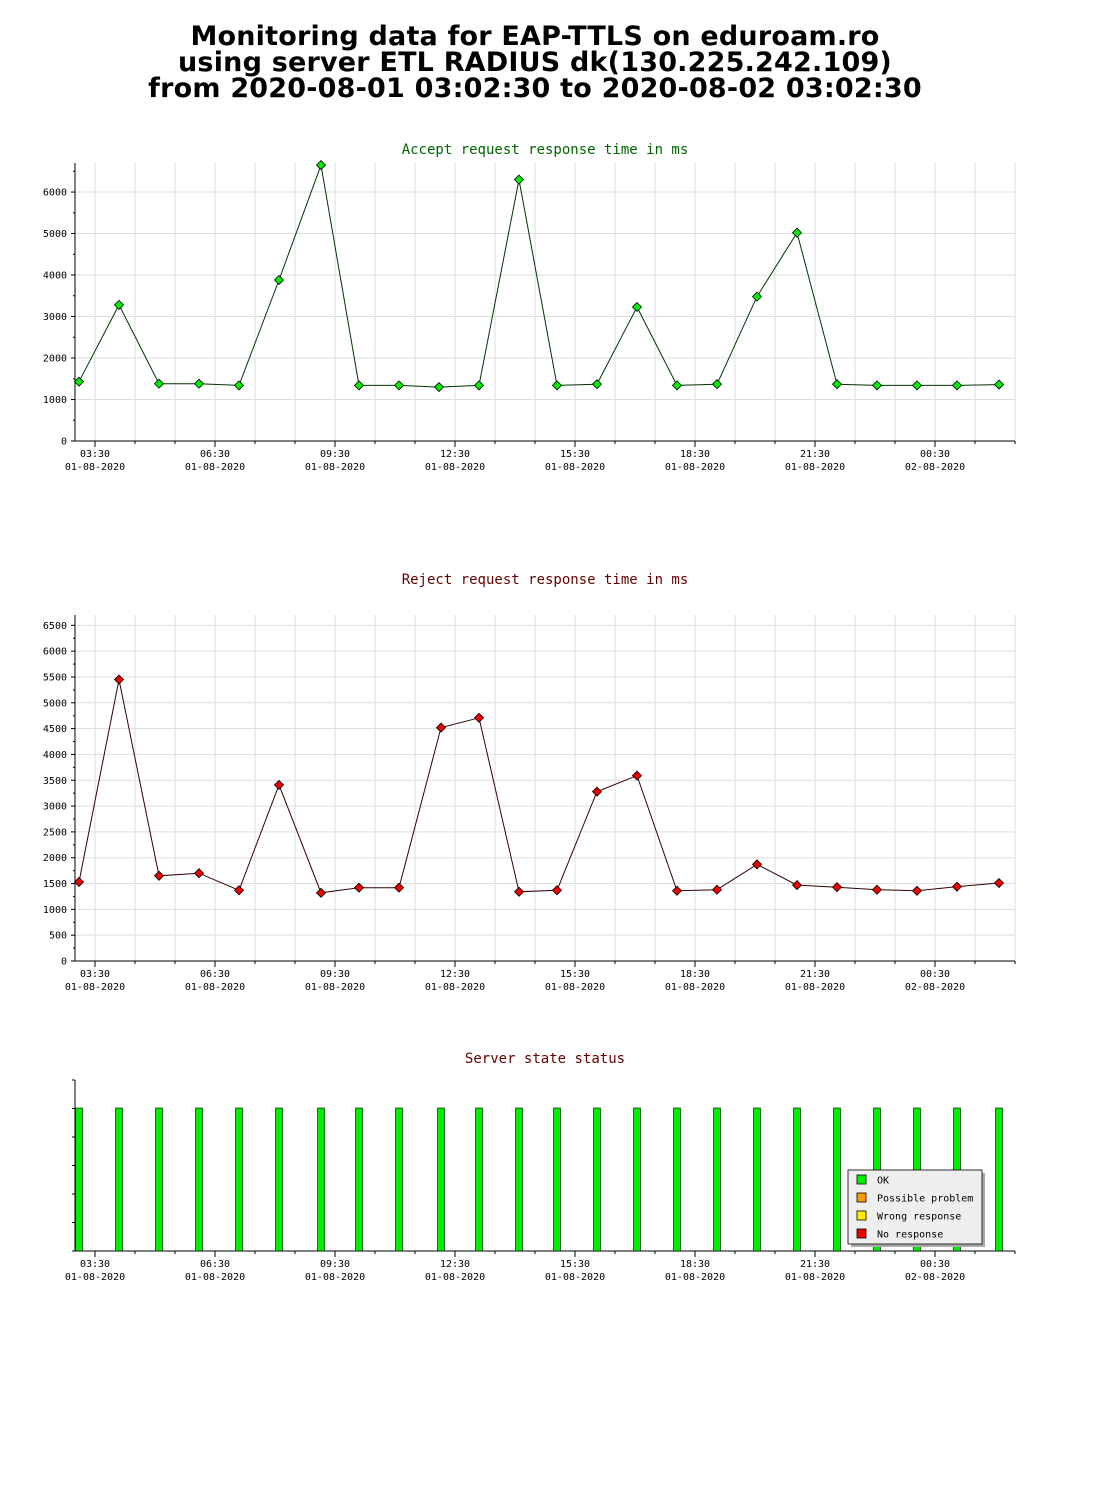 Image resolution: width=1100 pixels, height=1500 pixels. I want to click on y-tick-label: 1500, so click(55, 884).